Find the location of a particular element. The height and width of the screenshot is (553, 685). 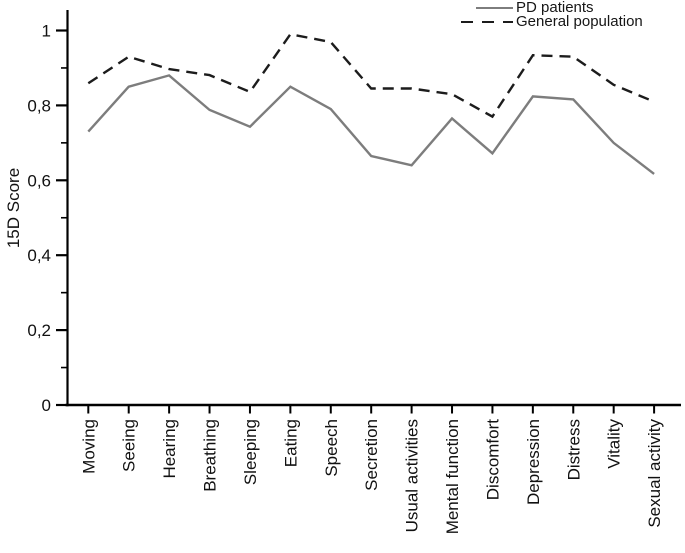

x-tick-label: Speech is located at coordinates (331, 448).